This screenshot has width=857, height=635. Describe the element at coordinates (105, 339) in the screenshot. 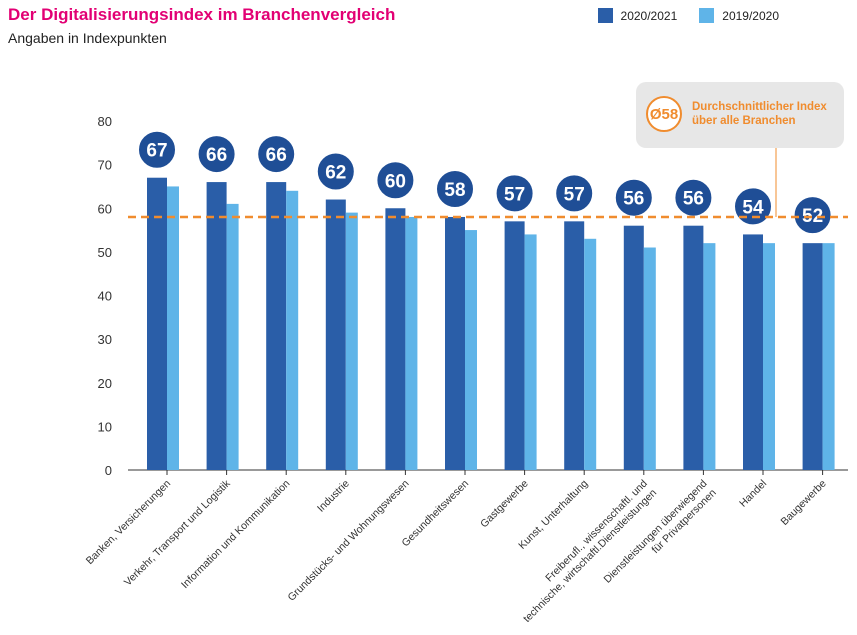

I see `y-tick-label: 30` at that location.